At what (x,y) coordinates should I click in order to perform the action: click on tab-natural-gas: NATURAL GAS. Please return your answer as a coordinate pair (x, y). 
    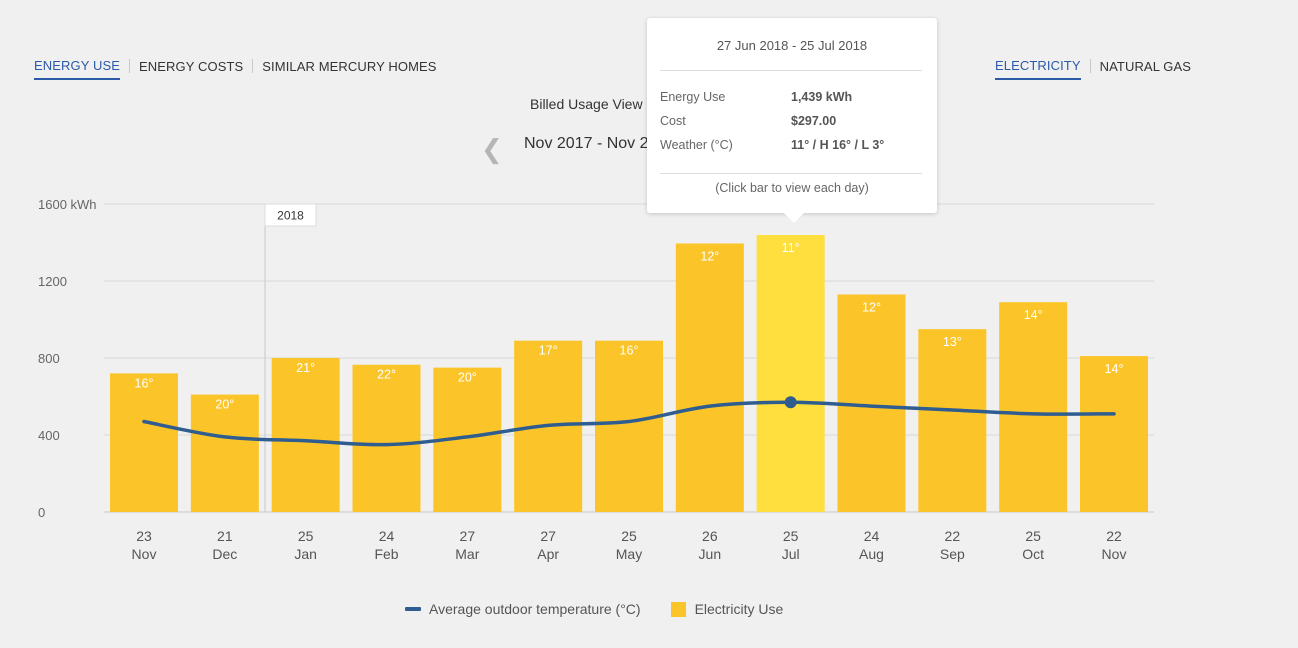
    Looking at the image, I should click on (1145, 66).